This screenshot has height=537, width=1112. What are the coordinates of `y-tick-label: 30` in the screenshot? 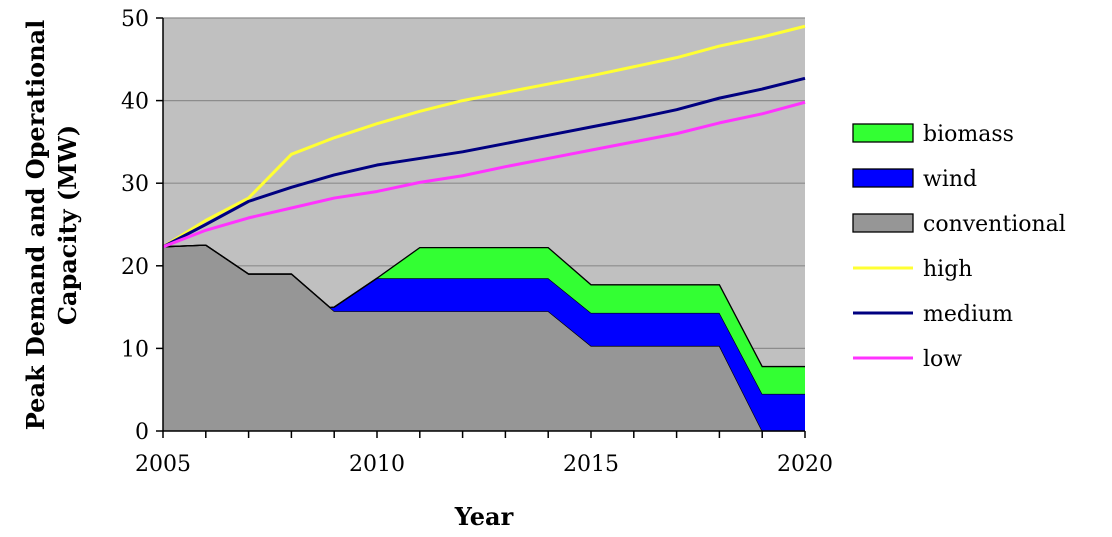 It's located at (135, 184).